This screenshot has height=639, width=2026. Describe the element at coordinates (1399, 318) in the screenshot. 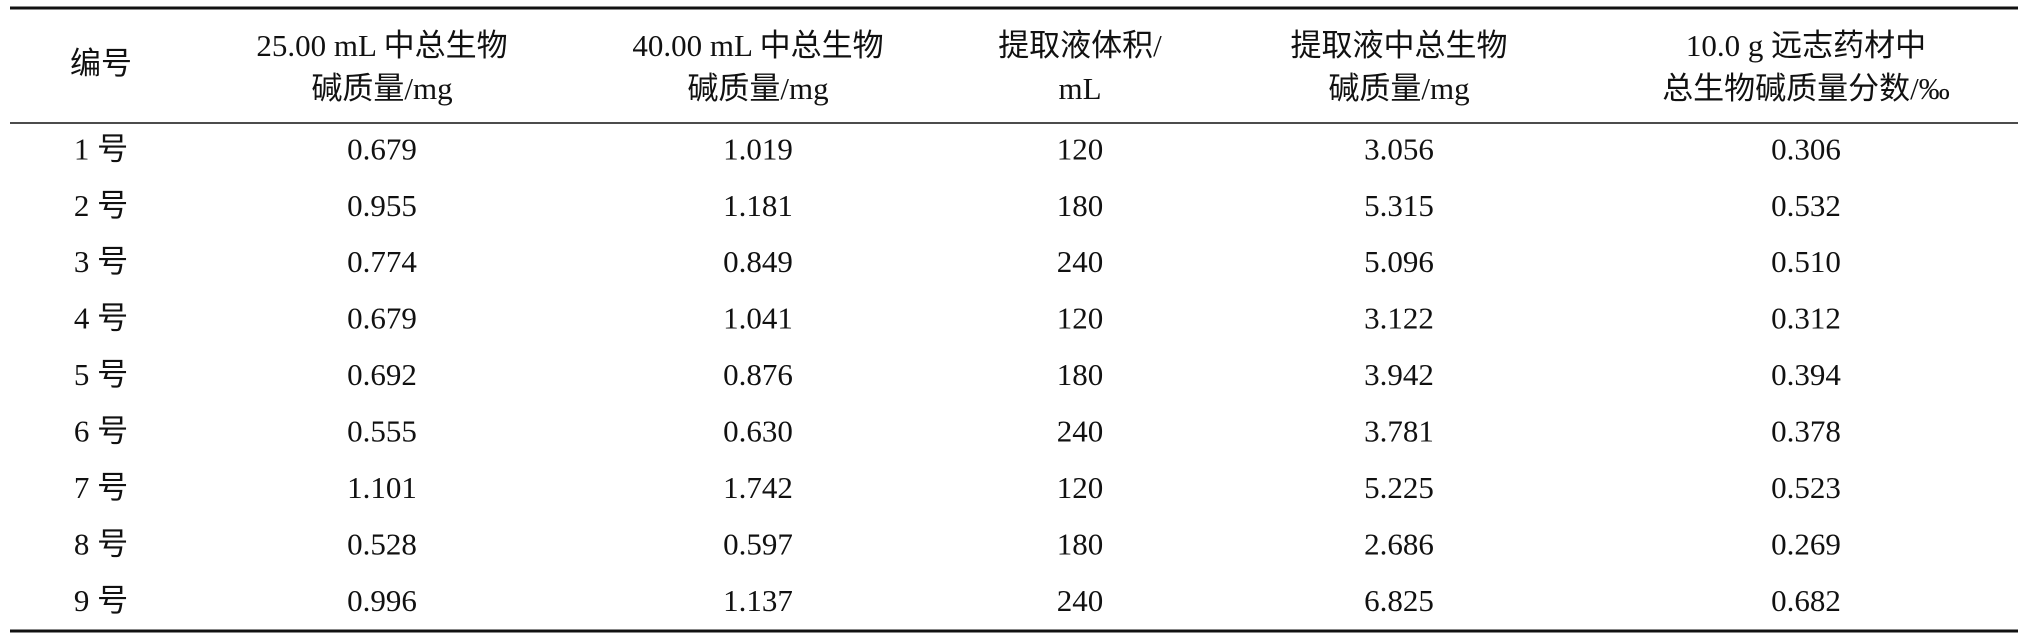

I see `cell: 3.122` at that location.